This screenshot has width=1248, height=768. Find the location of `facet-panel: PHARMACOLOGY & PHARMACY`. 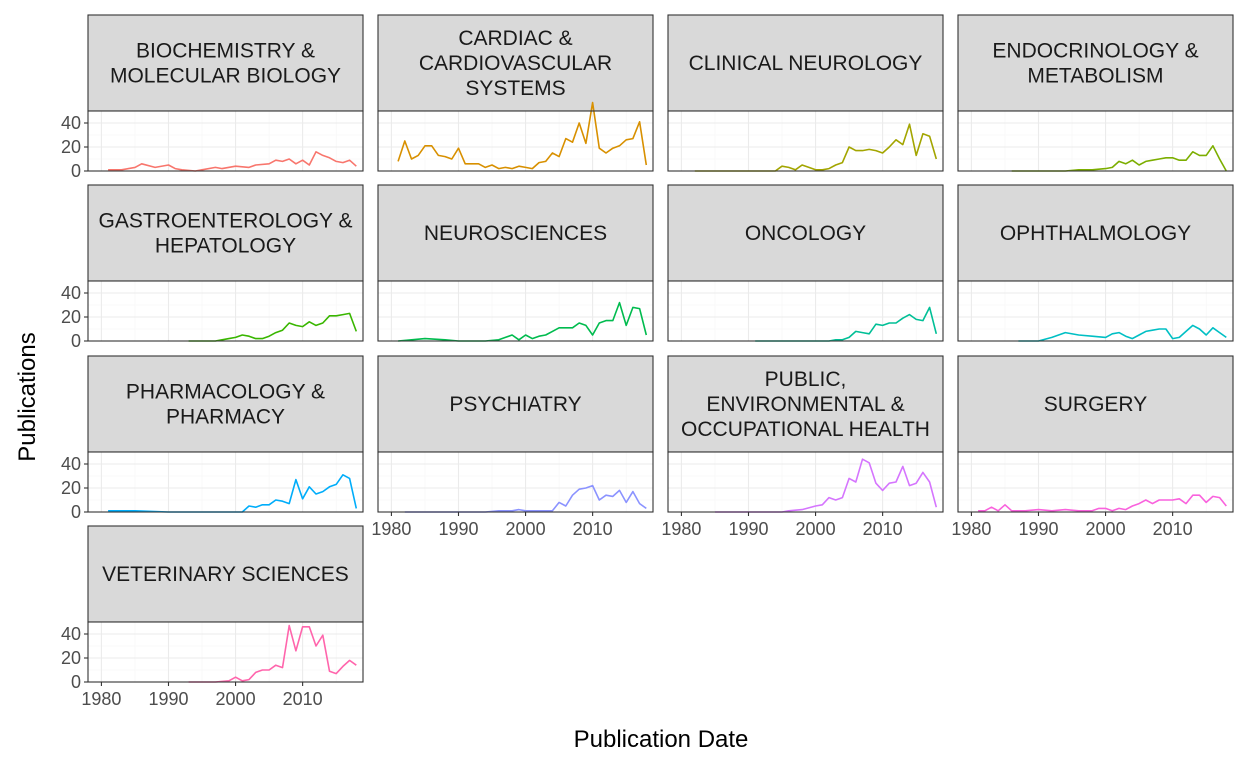

facet-panel: PHARMACOLOGY & PHARMACY is located at coordinates (225, 434).